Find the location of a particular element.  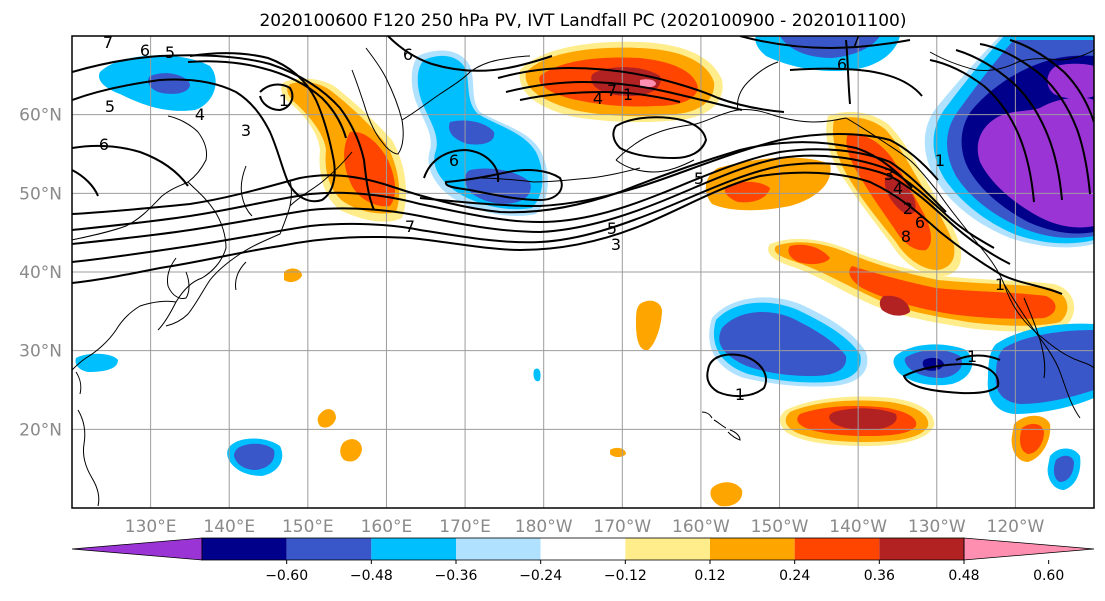

coastline-taiwan is located at coordinates (78, 383).